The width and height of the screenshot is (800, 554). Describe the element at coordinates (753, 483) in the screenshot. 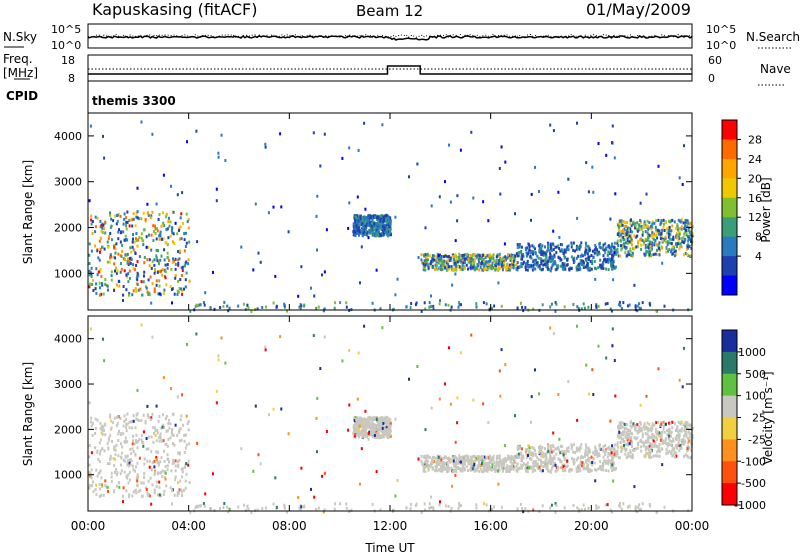

I see `colorbar-tick-label: -500` at that location.